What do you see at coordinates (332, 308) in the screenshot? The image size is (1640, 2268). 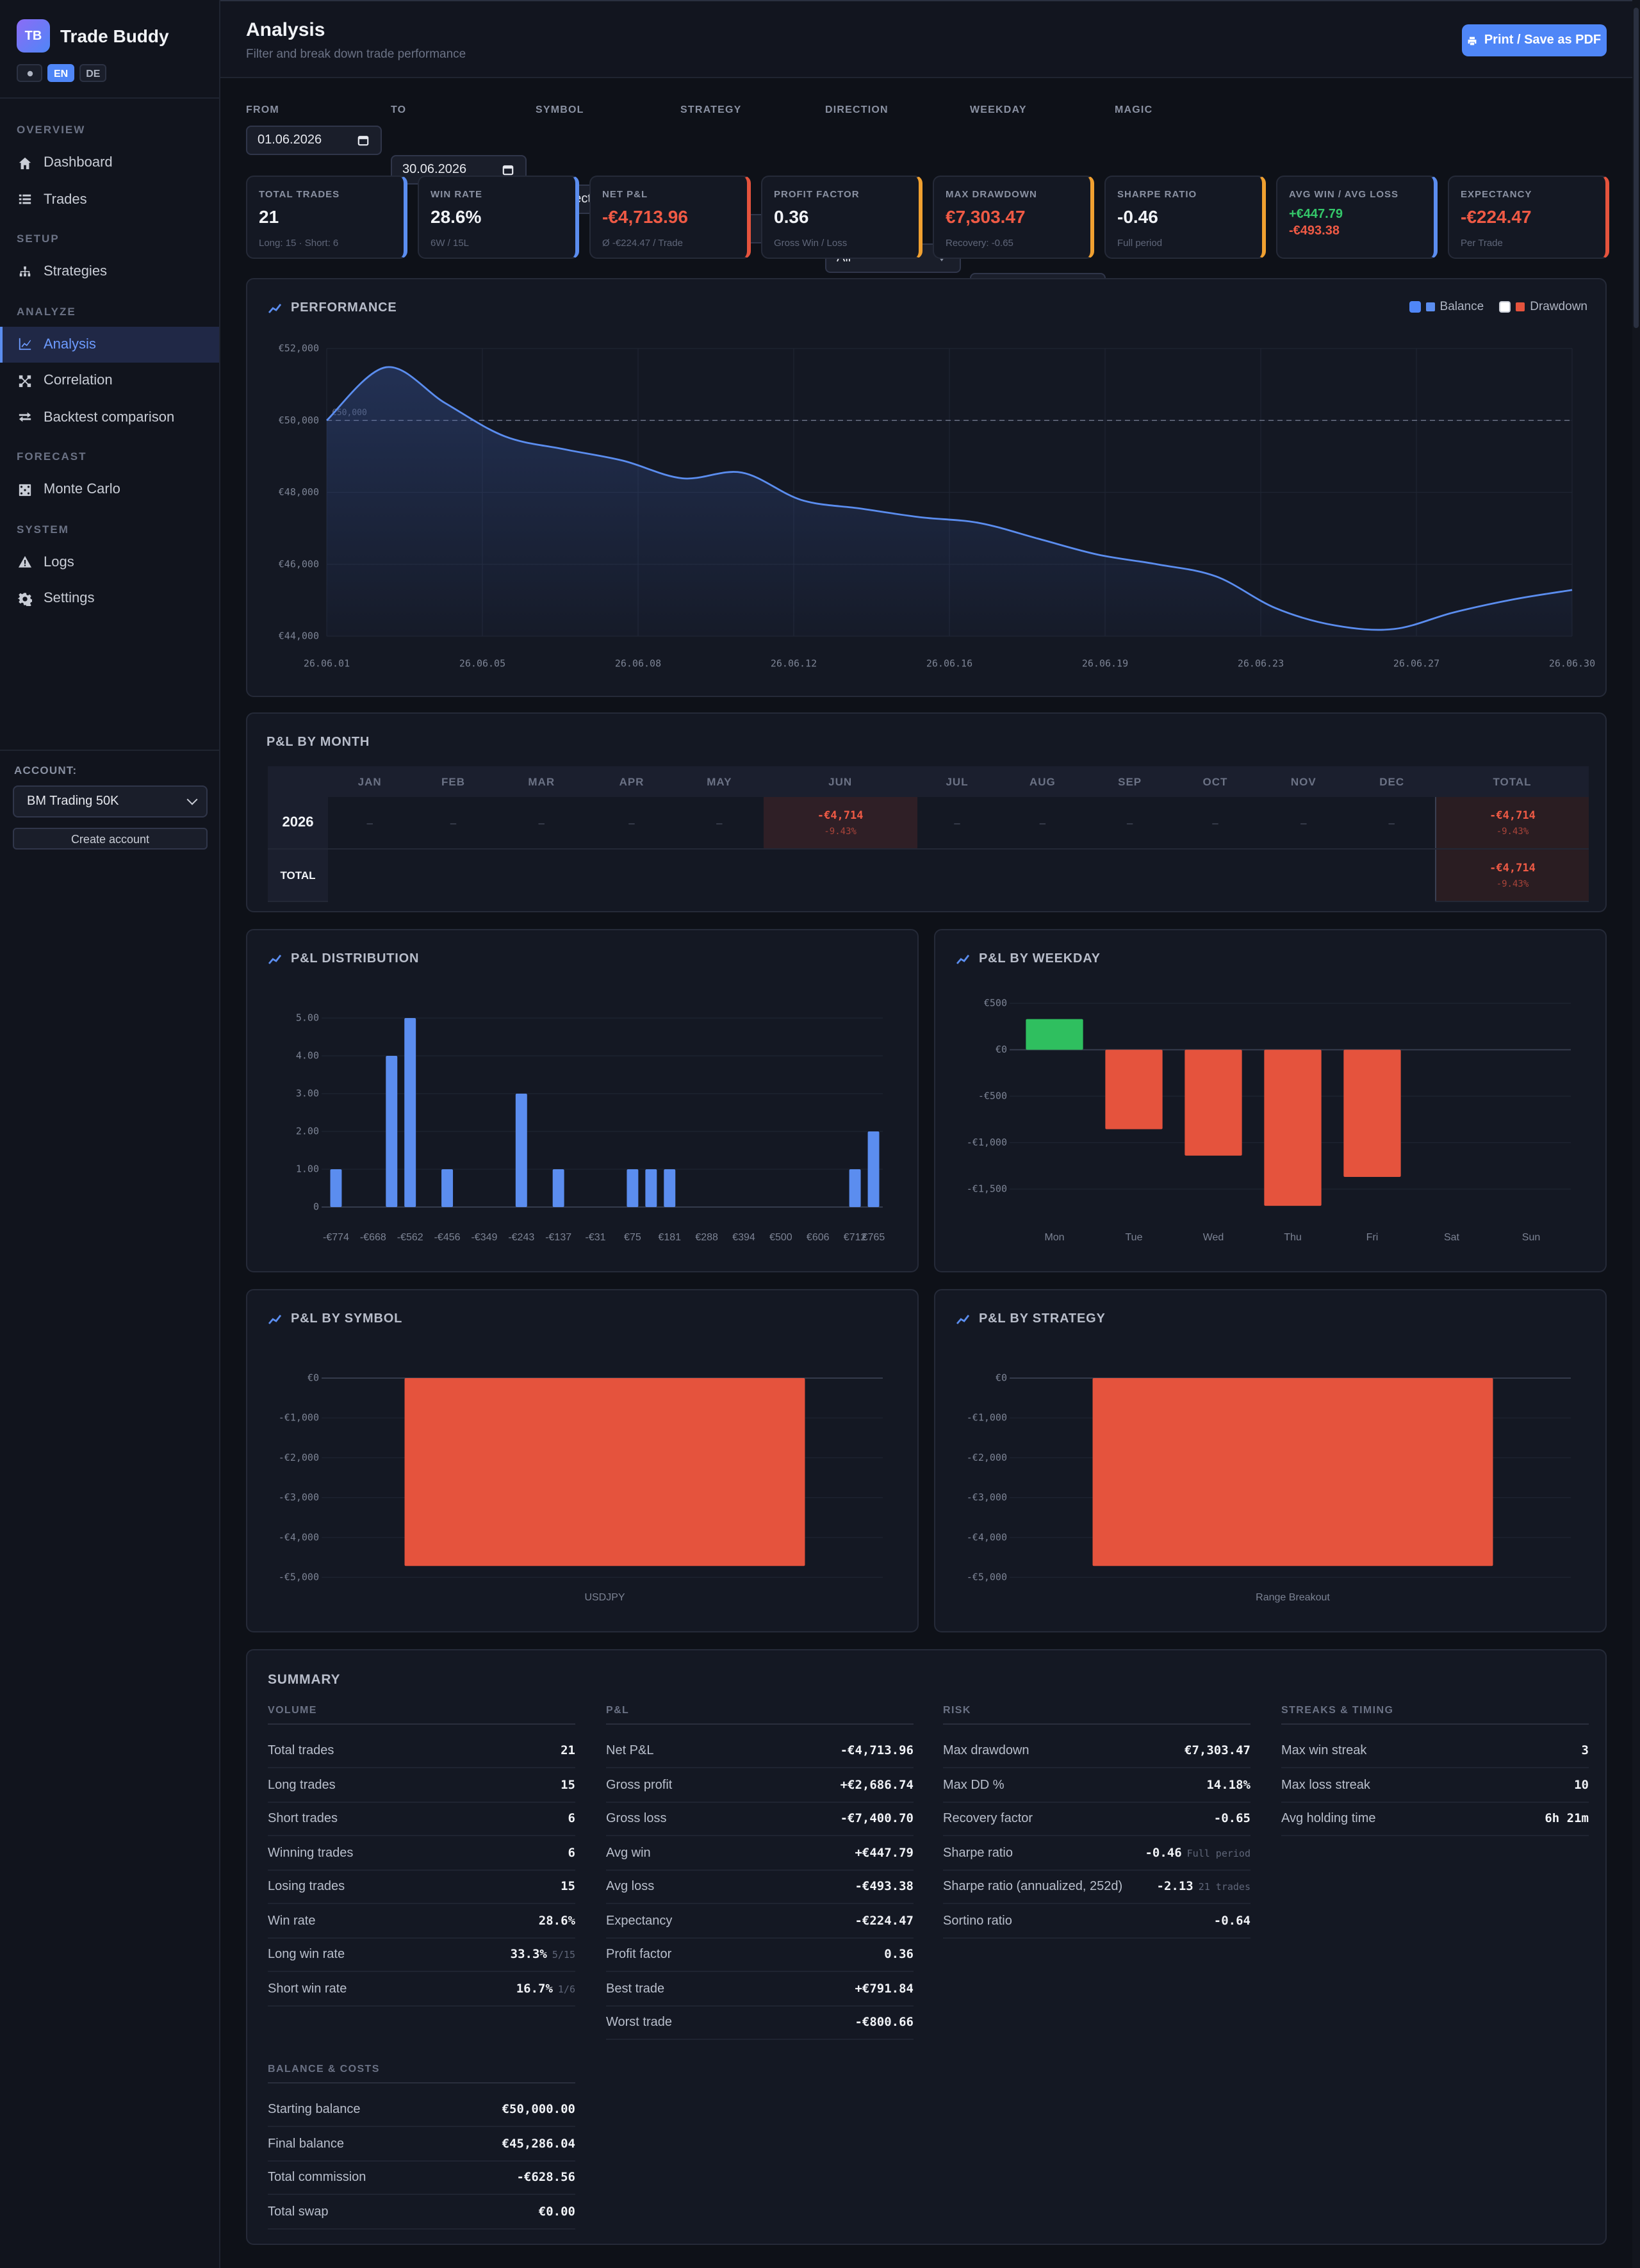 I see `panel-title: PERFORMANCE` at bounding box center [332, 308].